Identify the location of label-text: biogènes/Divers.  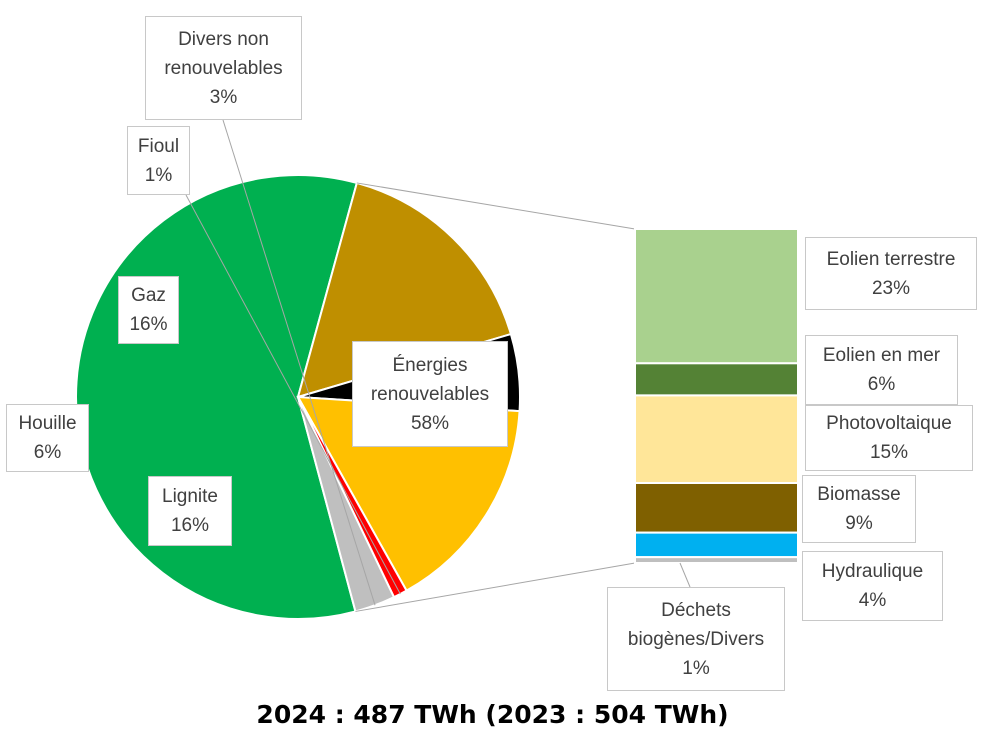
(696, 639).